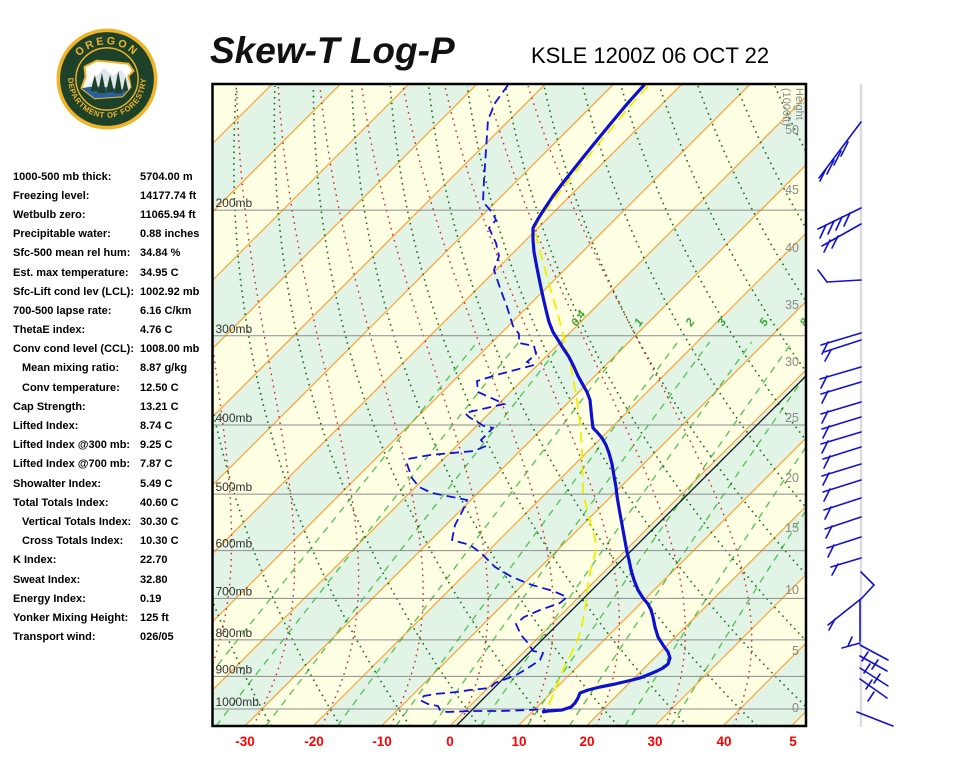 The width and height of the screenshot is (960, 768). What do you see at coordinates (113, 502) in the screenshot?
I see `index-row: Total Totals Index: 40.60 C` at bounding box center [113, 502].